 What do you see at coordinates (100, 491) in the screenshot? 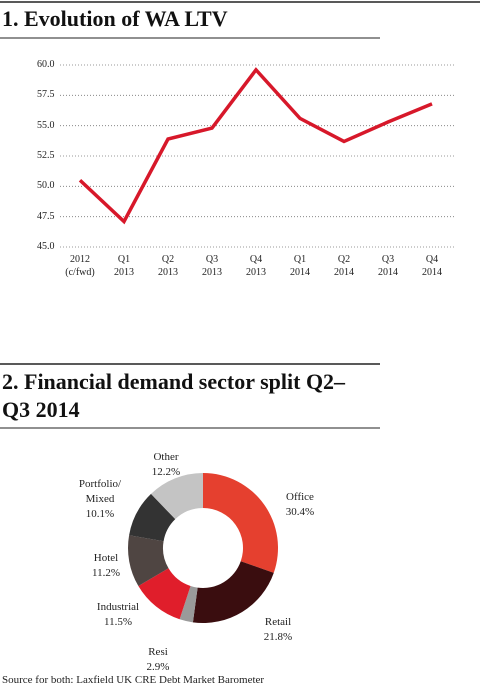
I see `slice-label: Portfolio/ Mixed` at bounding box center [100, 491].